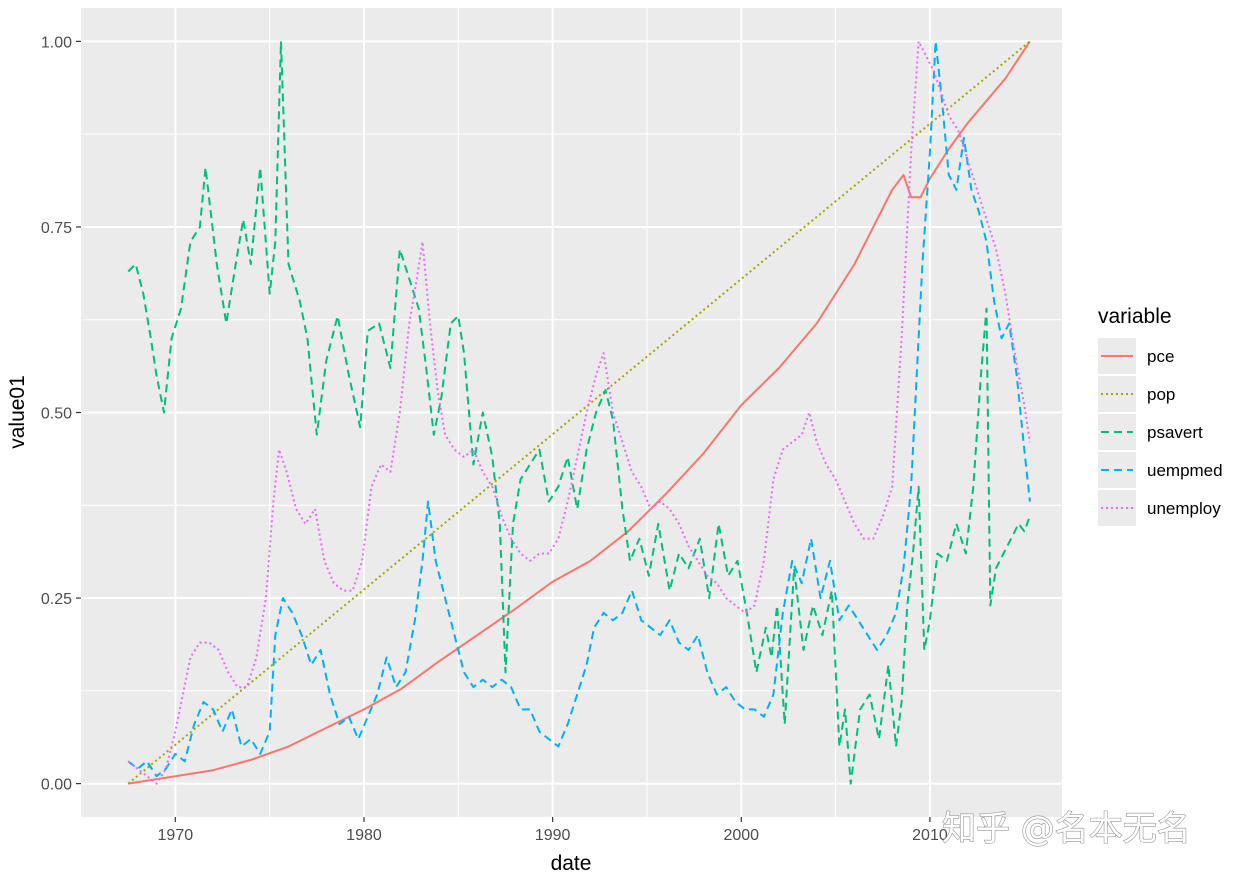  I want to click on y-tick-label: 0.75, so click(56, 228).